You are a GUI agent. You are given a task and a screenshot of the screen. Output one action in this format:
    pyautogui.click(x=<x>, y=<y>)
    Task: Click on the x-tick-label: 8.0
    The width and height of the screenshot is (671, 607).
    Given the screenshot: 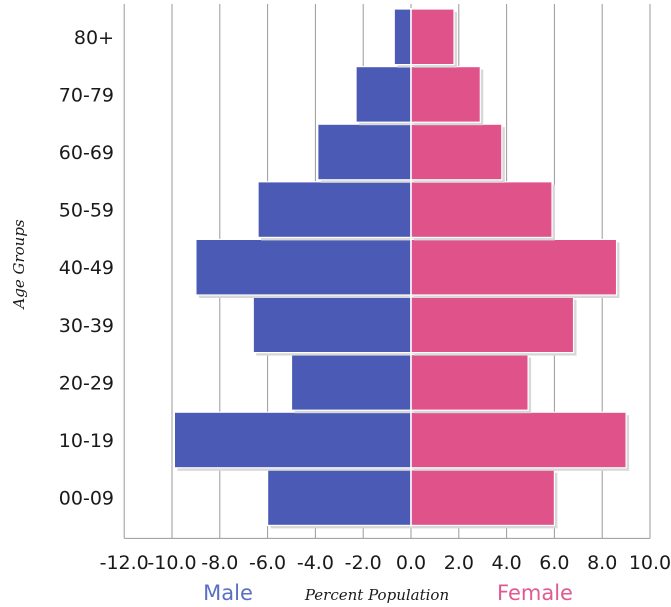 What is the action you would take?
    pyautogui.click(x=602, y=563)
    